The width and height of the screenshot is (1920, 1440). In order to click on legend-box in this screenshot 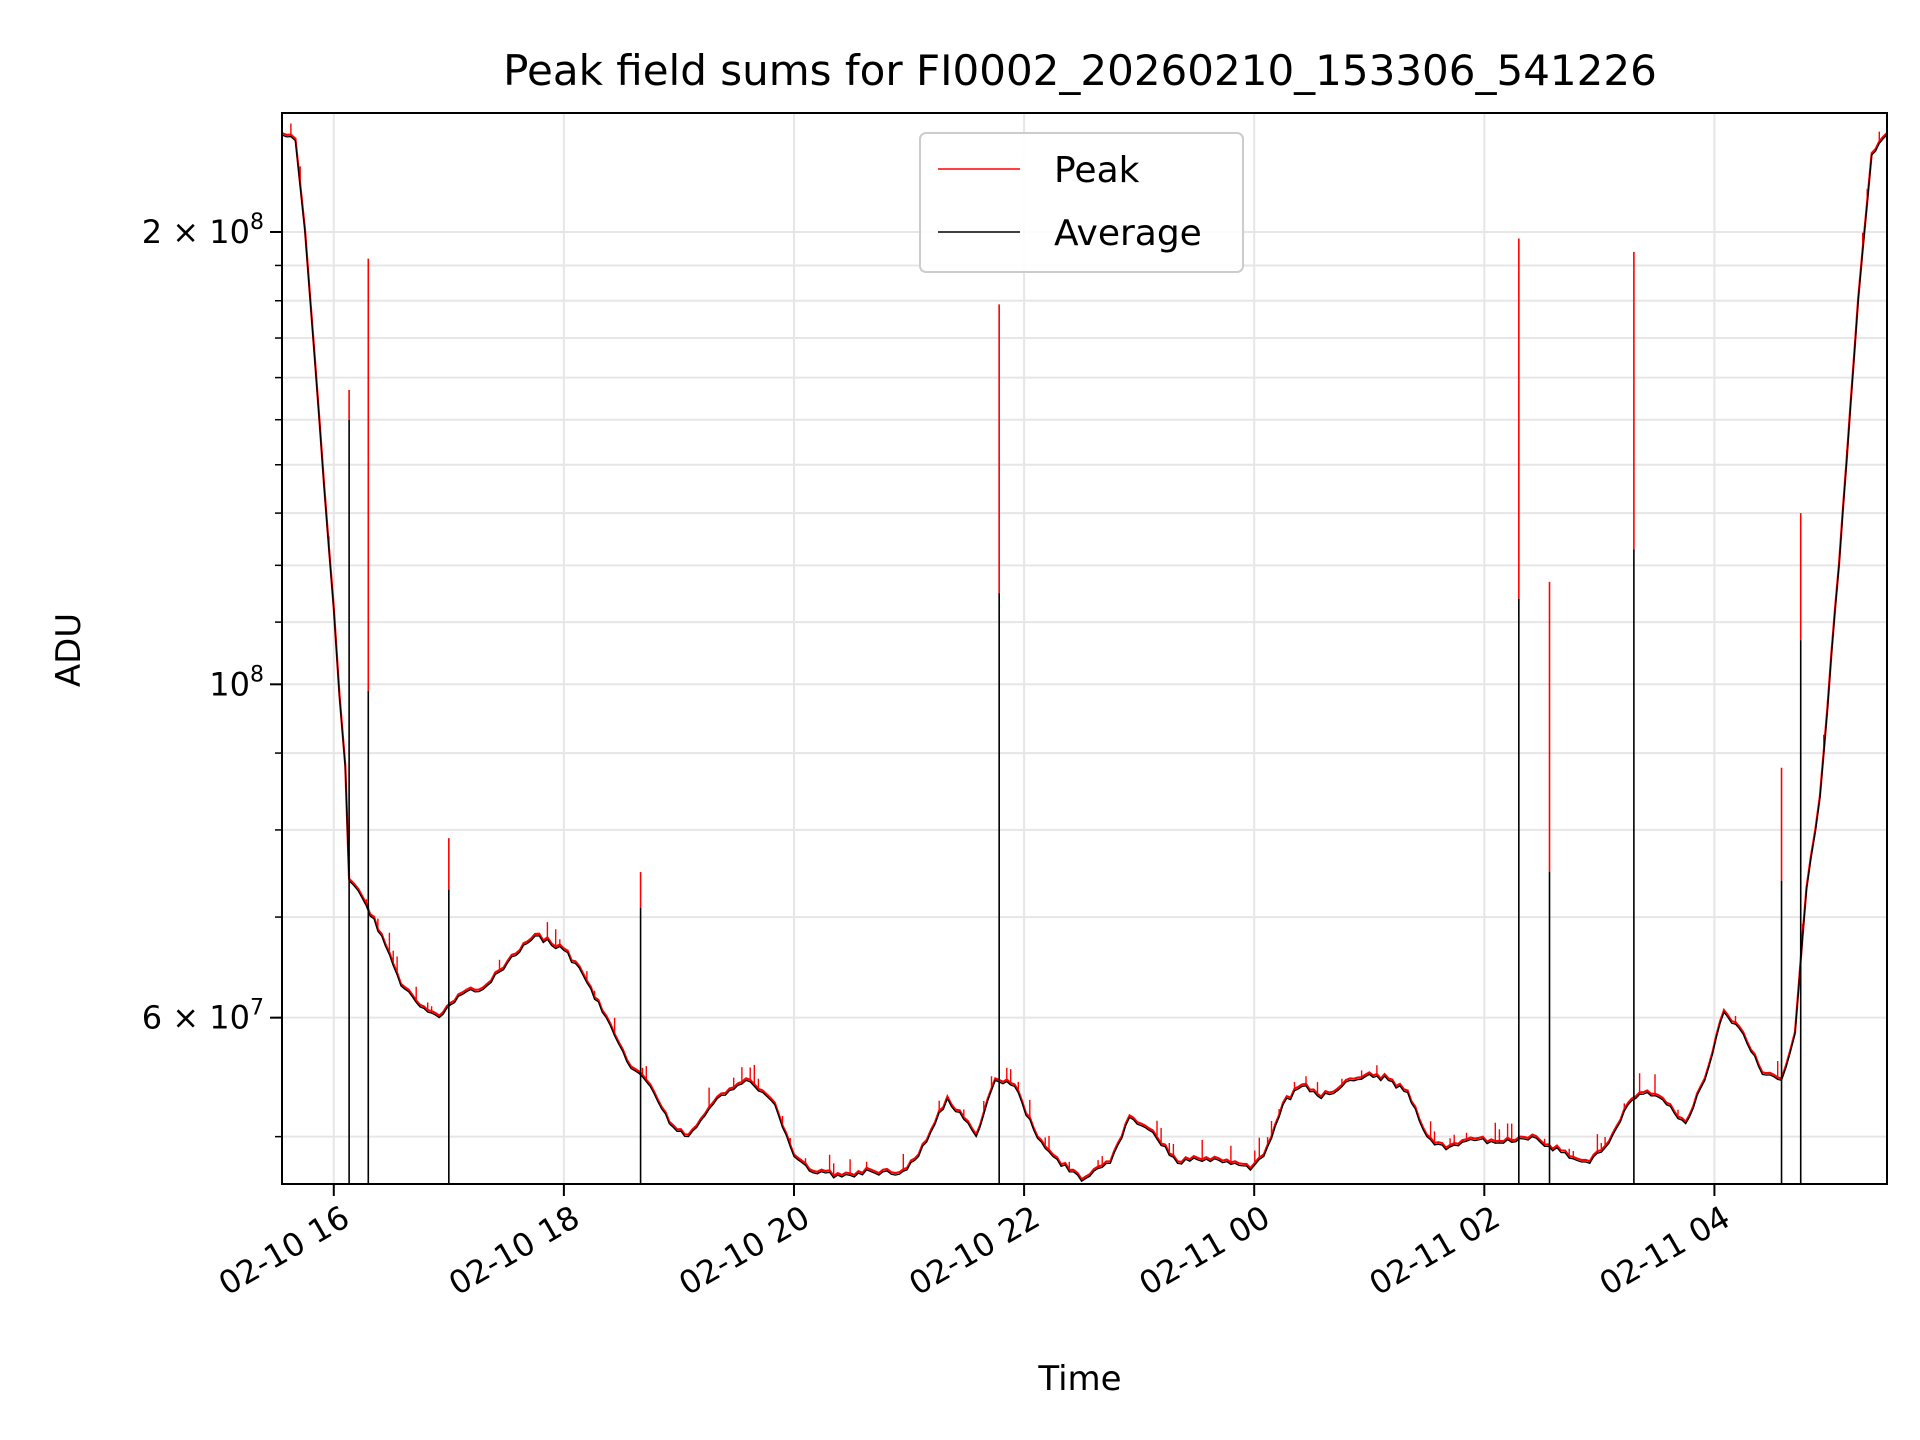, I will do `click(1081, 202)`.